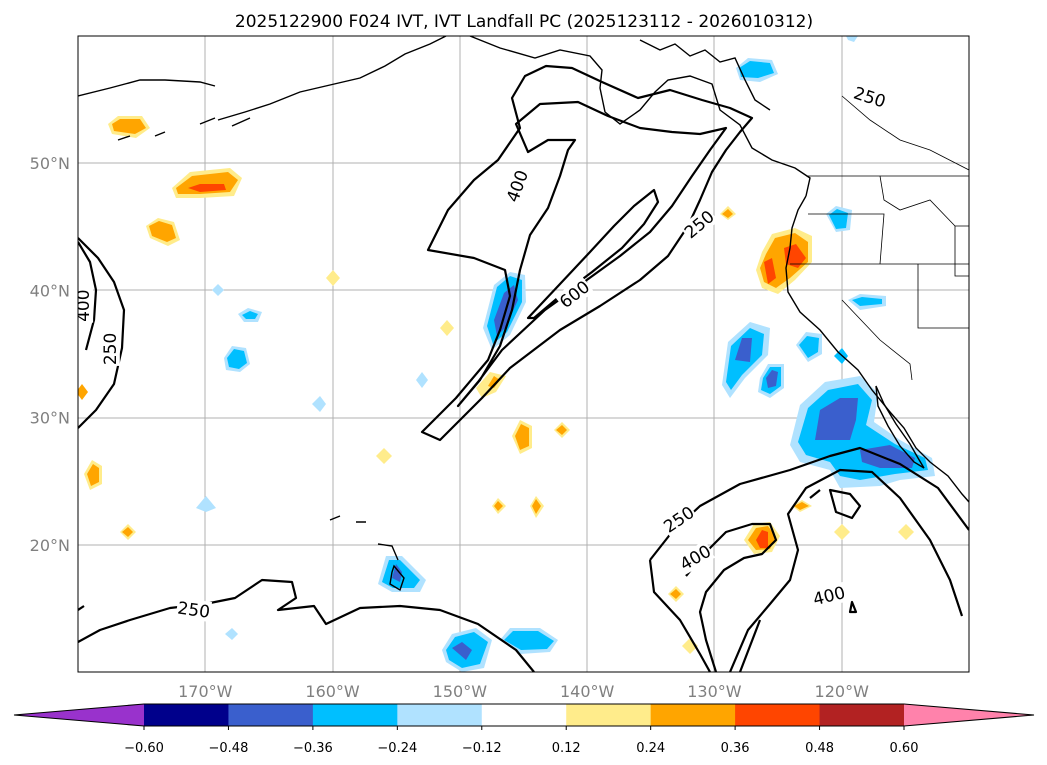  Describe the element at coordinates (587, 691) in the screenshot. I see `x-tick-label: 140°W` at that location.